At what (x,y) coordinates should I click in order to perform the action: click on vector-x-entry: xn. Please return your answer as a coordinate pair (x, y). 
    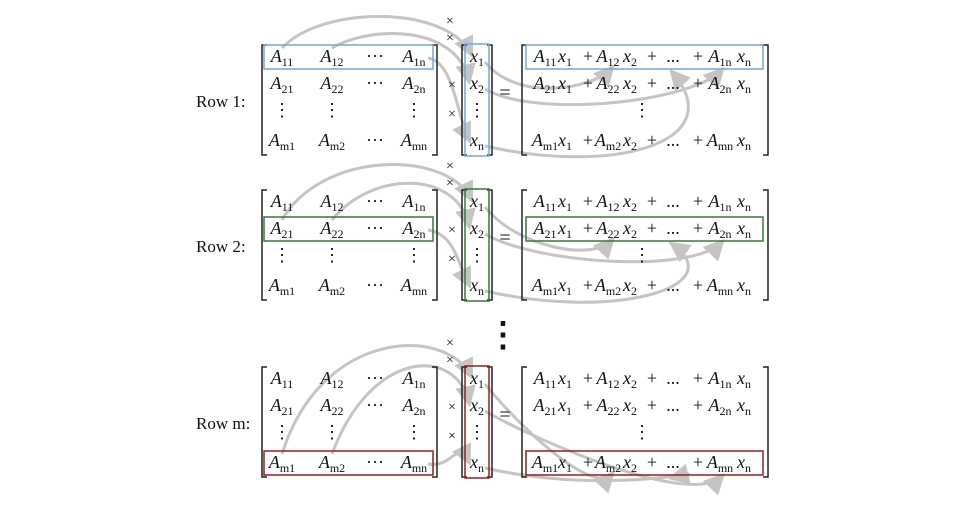
    Looking at the image, I should click on (476, 463).